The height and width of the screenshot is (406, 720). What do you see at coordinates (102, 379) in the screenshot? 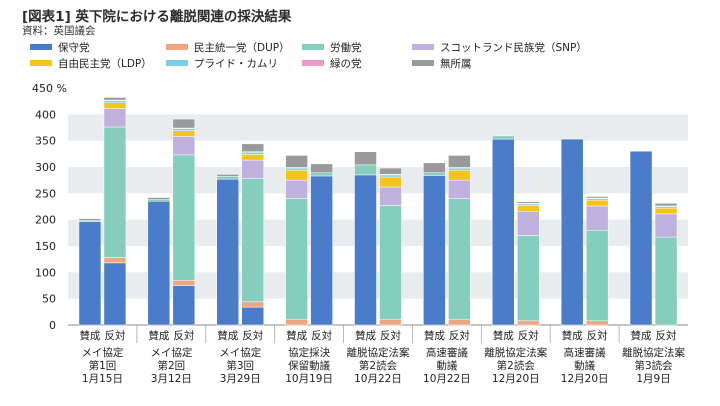
I see `category-label: 1月15日` at bounding box center [102, 379].